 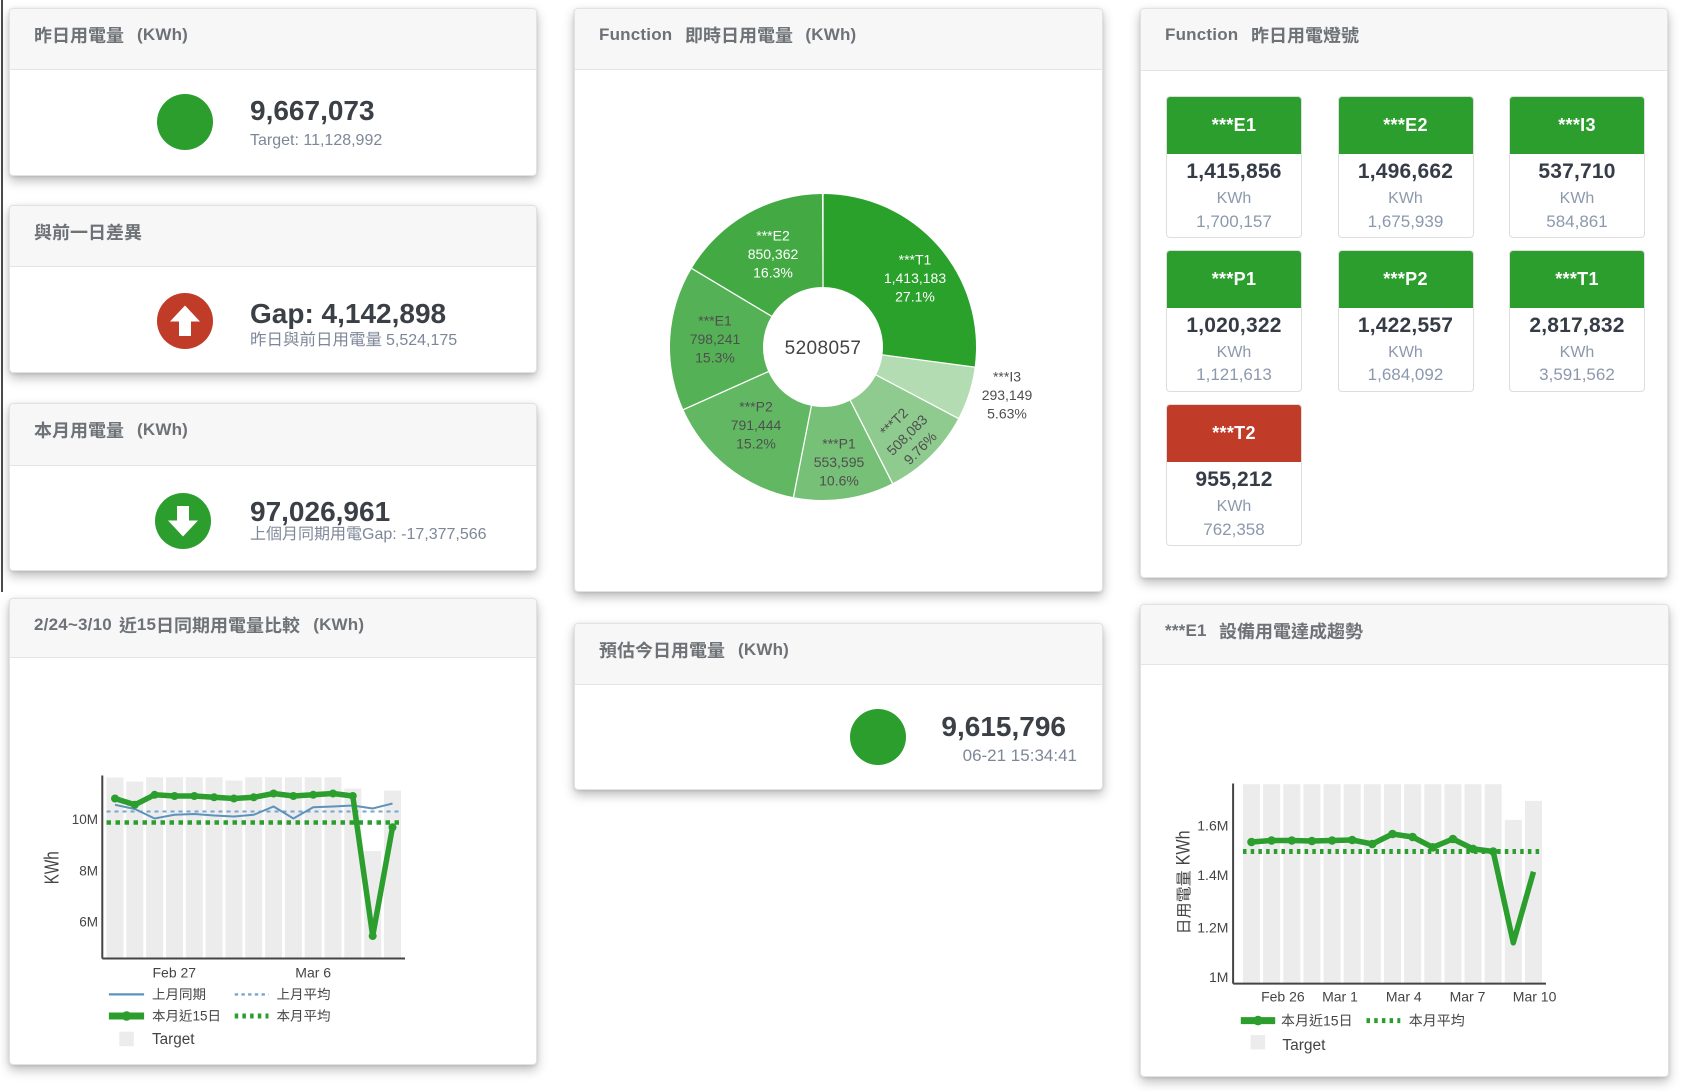 I want to click on svg-text: Feb 27, so click(x=175, y=973).